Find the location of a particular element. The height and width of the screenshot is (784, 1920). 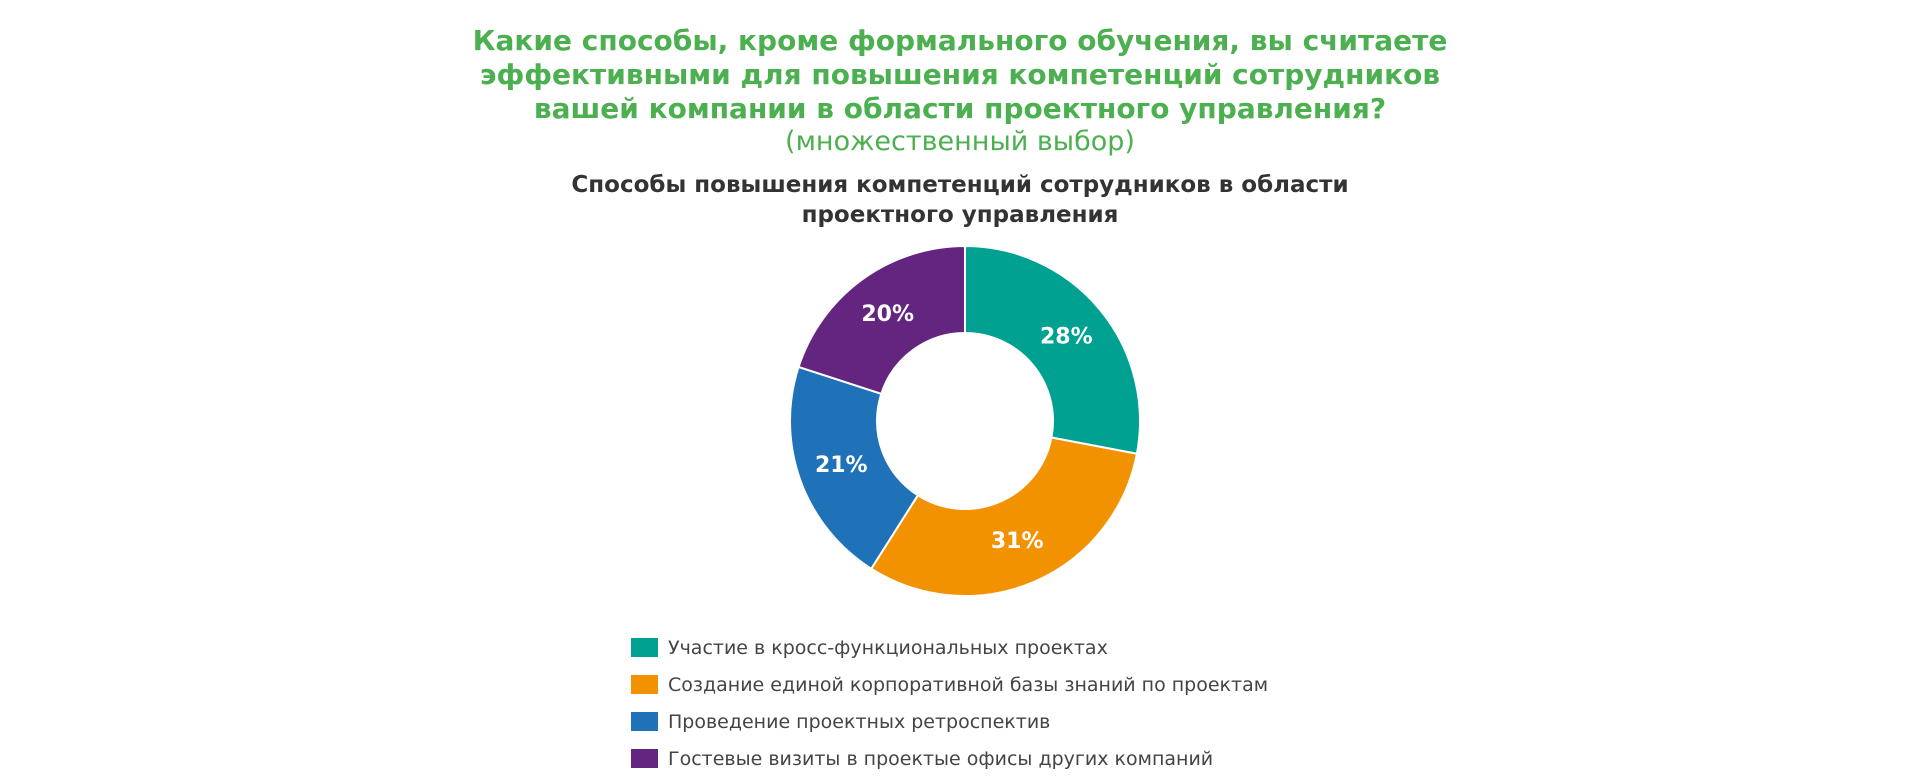

legend-label: Проведение проектных ретроспектив is located at coordinates (859, 721).